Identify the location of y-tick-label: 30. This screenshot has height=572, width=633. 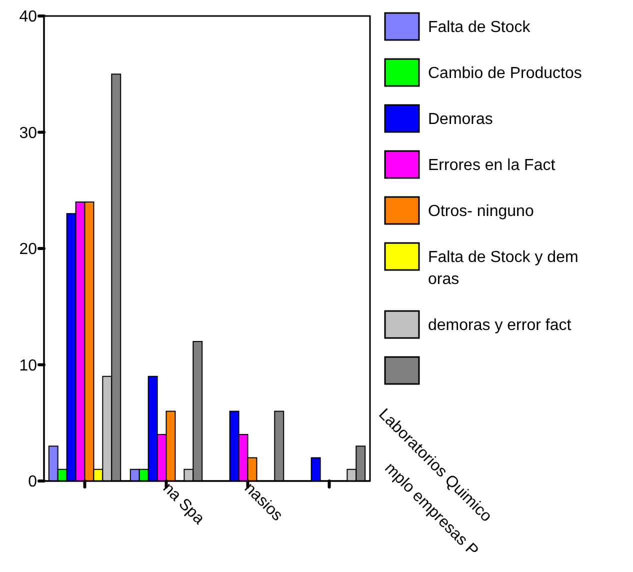
(28, 133).